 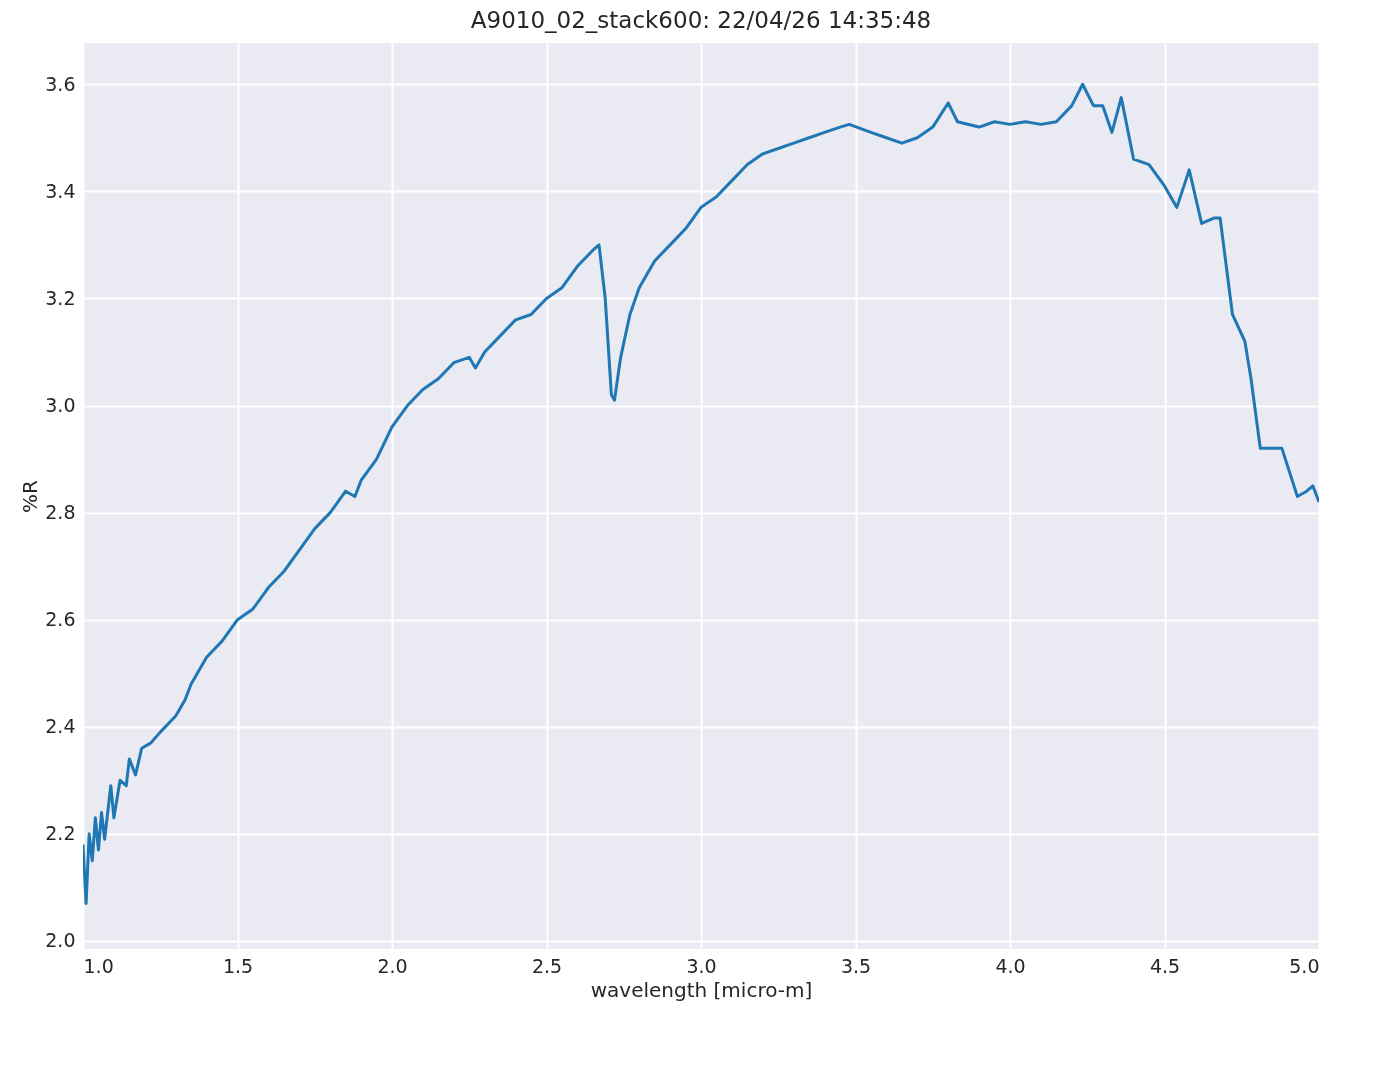 What do you see at coordinates (60, 619) in the screenshot?
I see `y-tick-label: 2.6` at bounding box center [60, 619].